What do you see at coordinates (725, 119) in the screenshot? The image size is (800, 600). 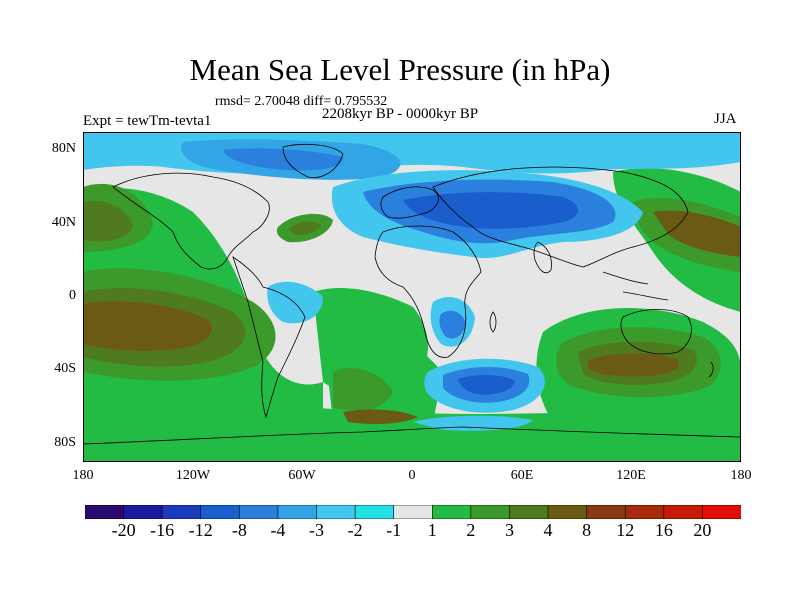 I see `season-label: JJA` at bounding box center [725, 119].